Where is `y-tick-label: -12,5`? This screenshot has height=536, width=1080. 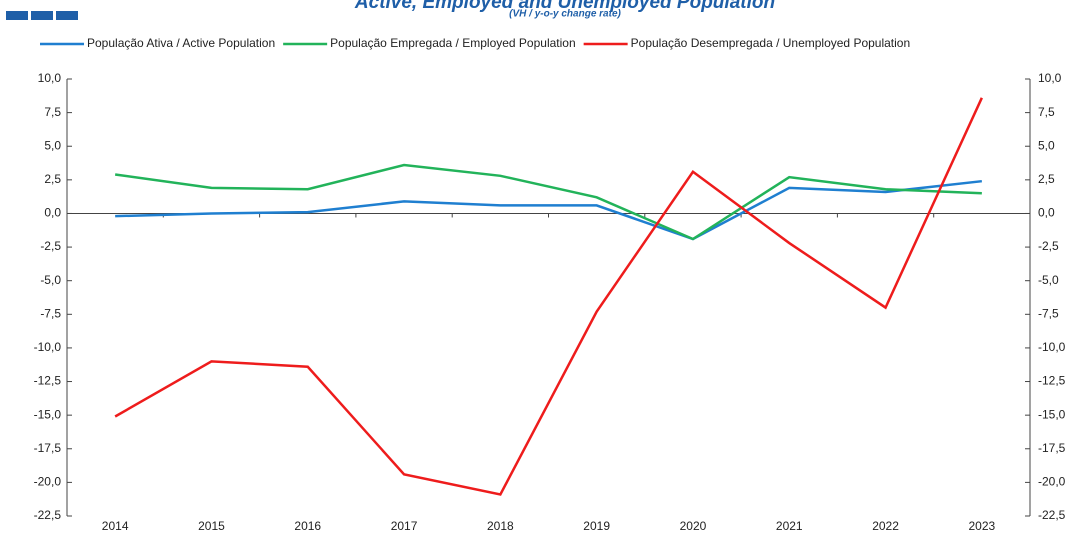 y-tick-label: -12,5 is located at coordinates (48, 381).